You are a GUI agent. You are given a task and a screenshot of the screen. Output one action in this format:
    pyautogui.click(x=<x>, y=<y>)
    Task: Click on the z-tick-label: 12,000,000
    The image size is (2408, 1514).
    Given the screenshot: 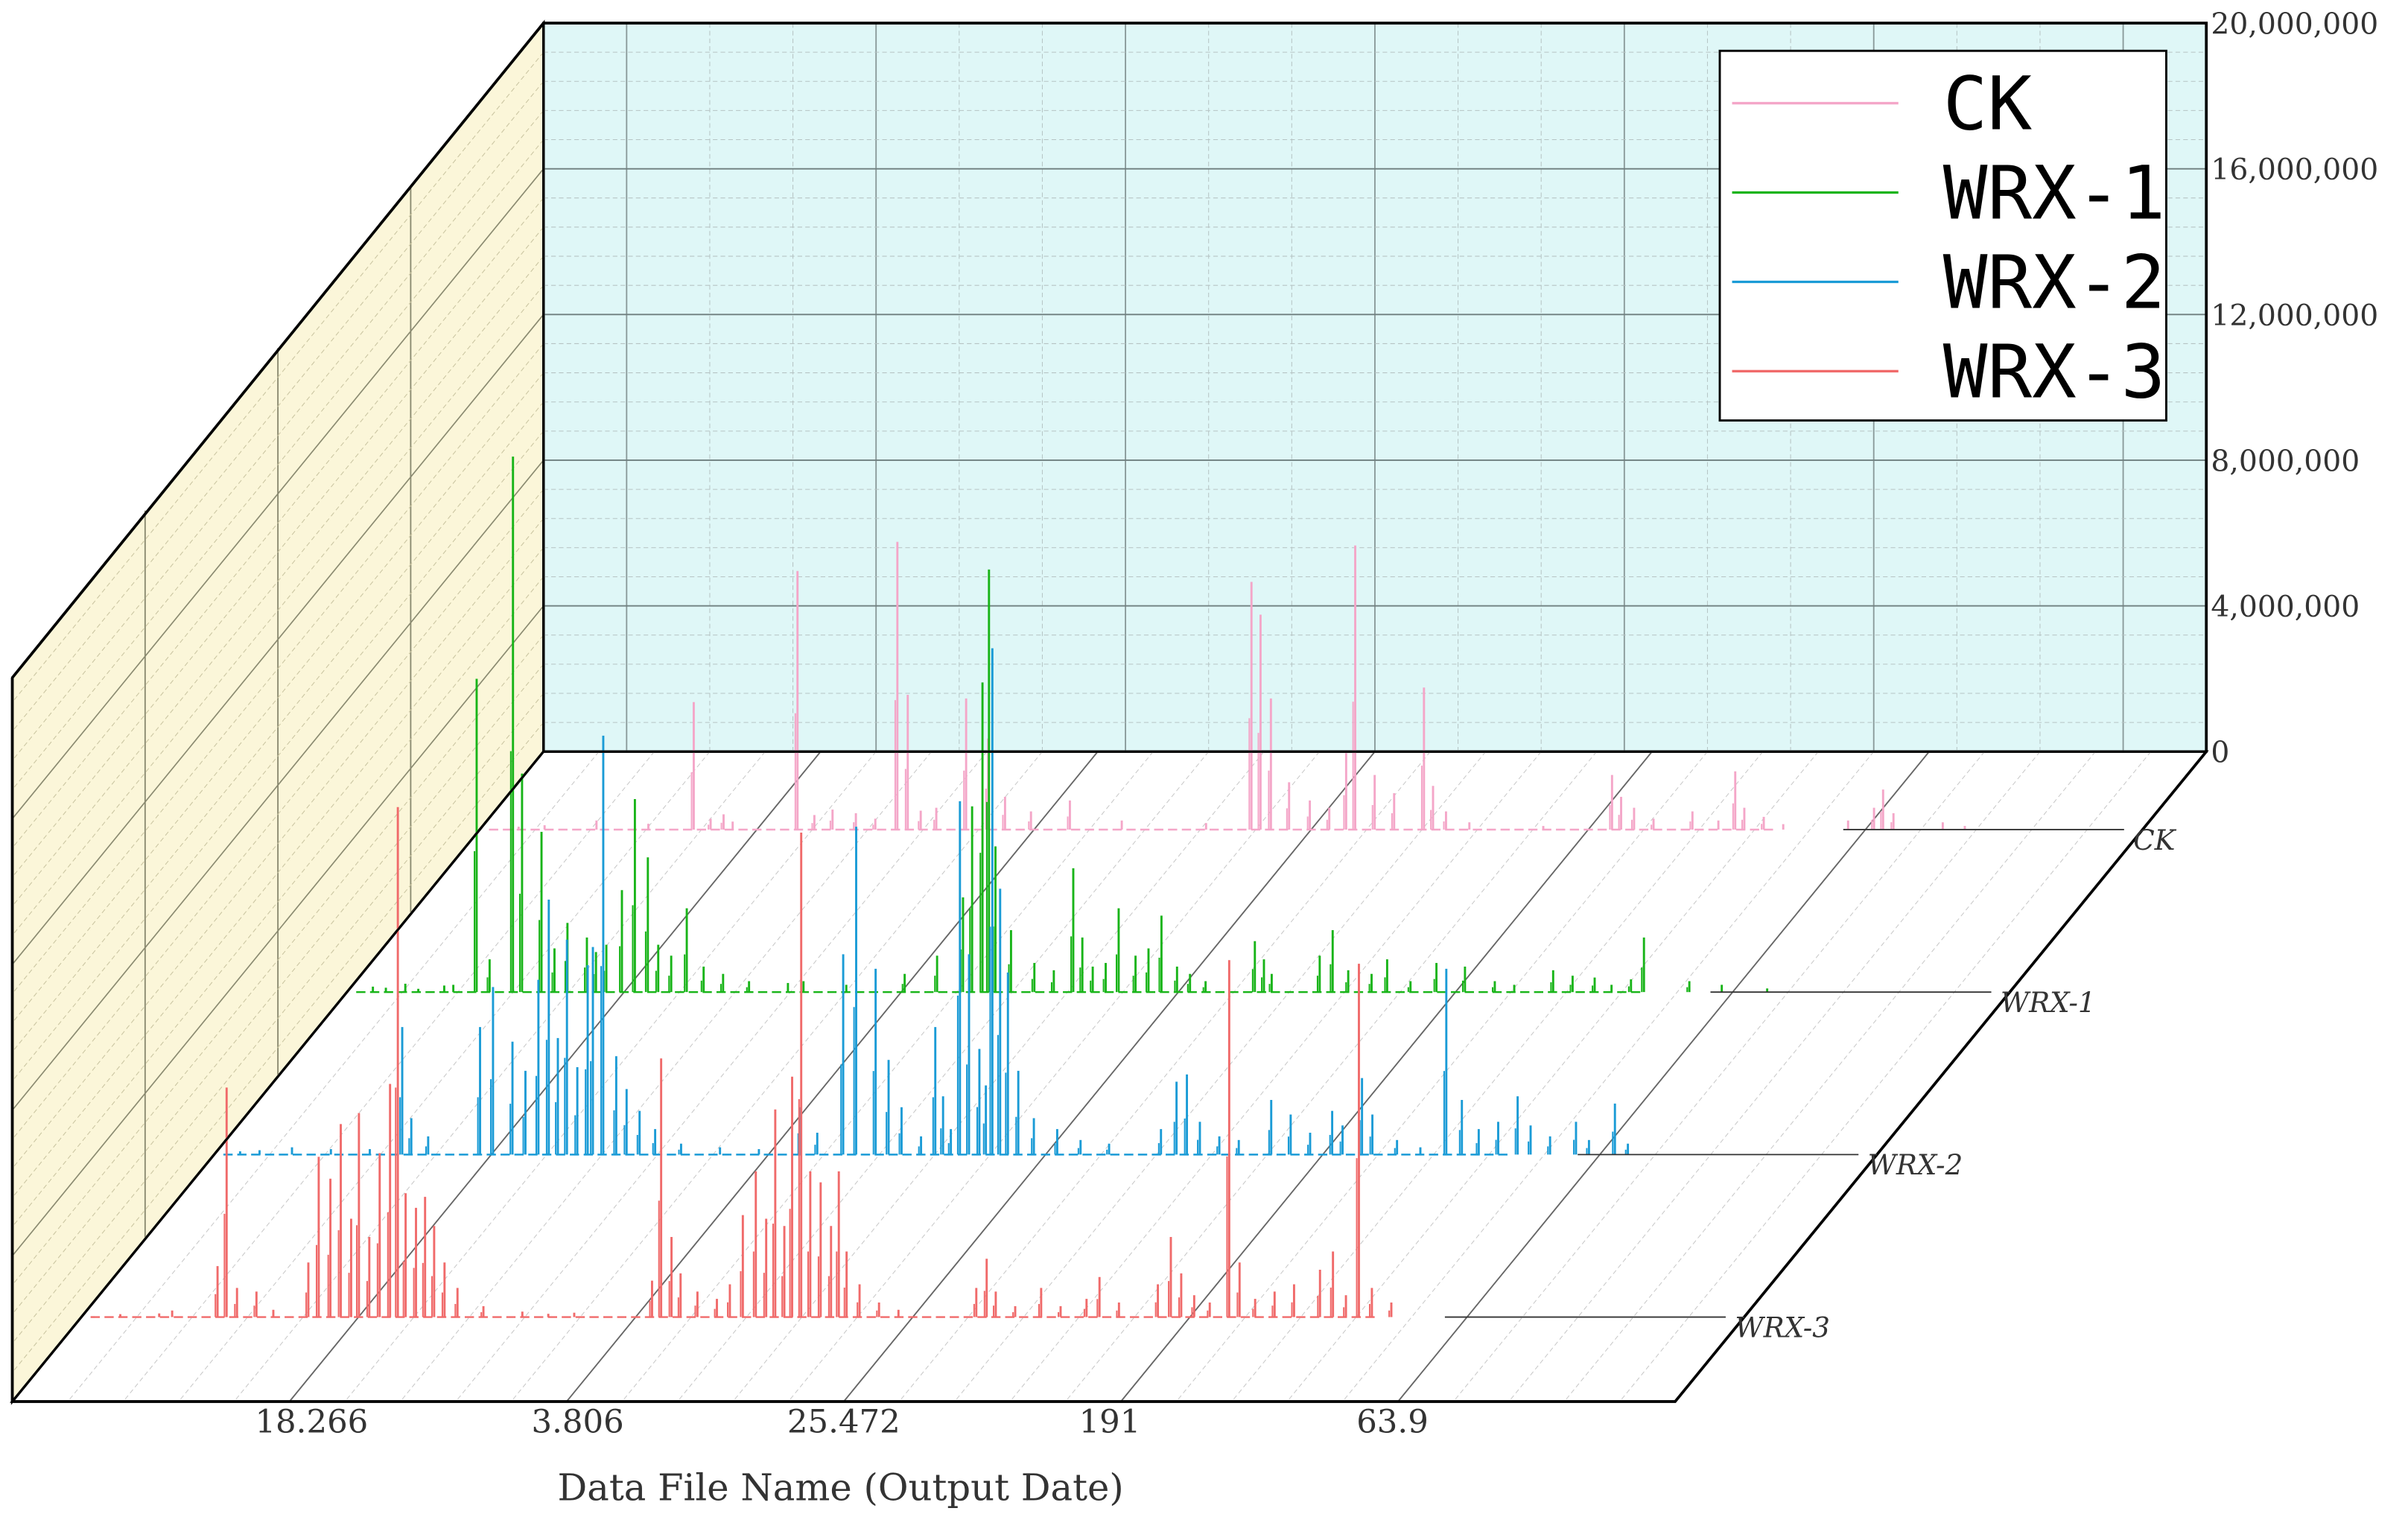 What is the action you would take?
    pyautogui.click(x=2294, y=316)
    